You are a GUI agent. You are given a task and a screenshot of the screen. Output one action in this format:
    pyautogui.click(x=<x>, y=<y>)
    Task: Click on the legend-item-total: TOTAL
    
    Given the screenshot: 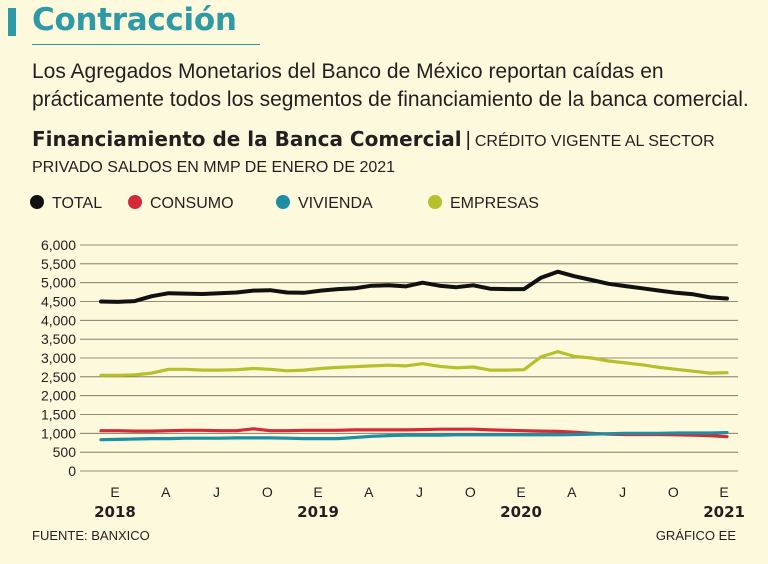 What is the action you would take?
    pyautogui.click(x=66, y=204)
    